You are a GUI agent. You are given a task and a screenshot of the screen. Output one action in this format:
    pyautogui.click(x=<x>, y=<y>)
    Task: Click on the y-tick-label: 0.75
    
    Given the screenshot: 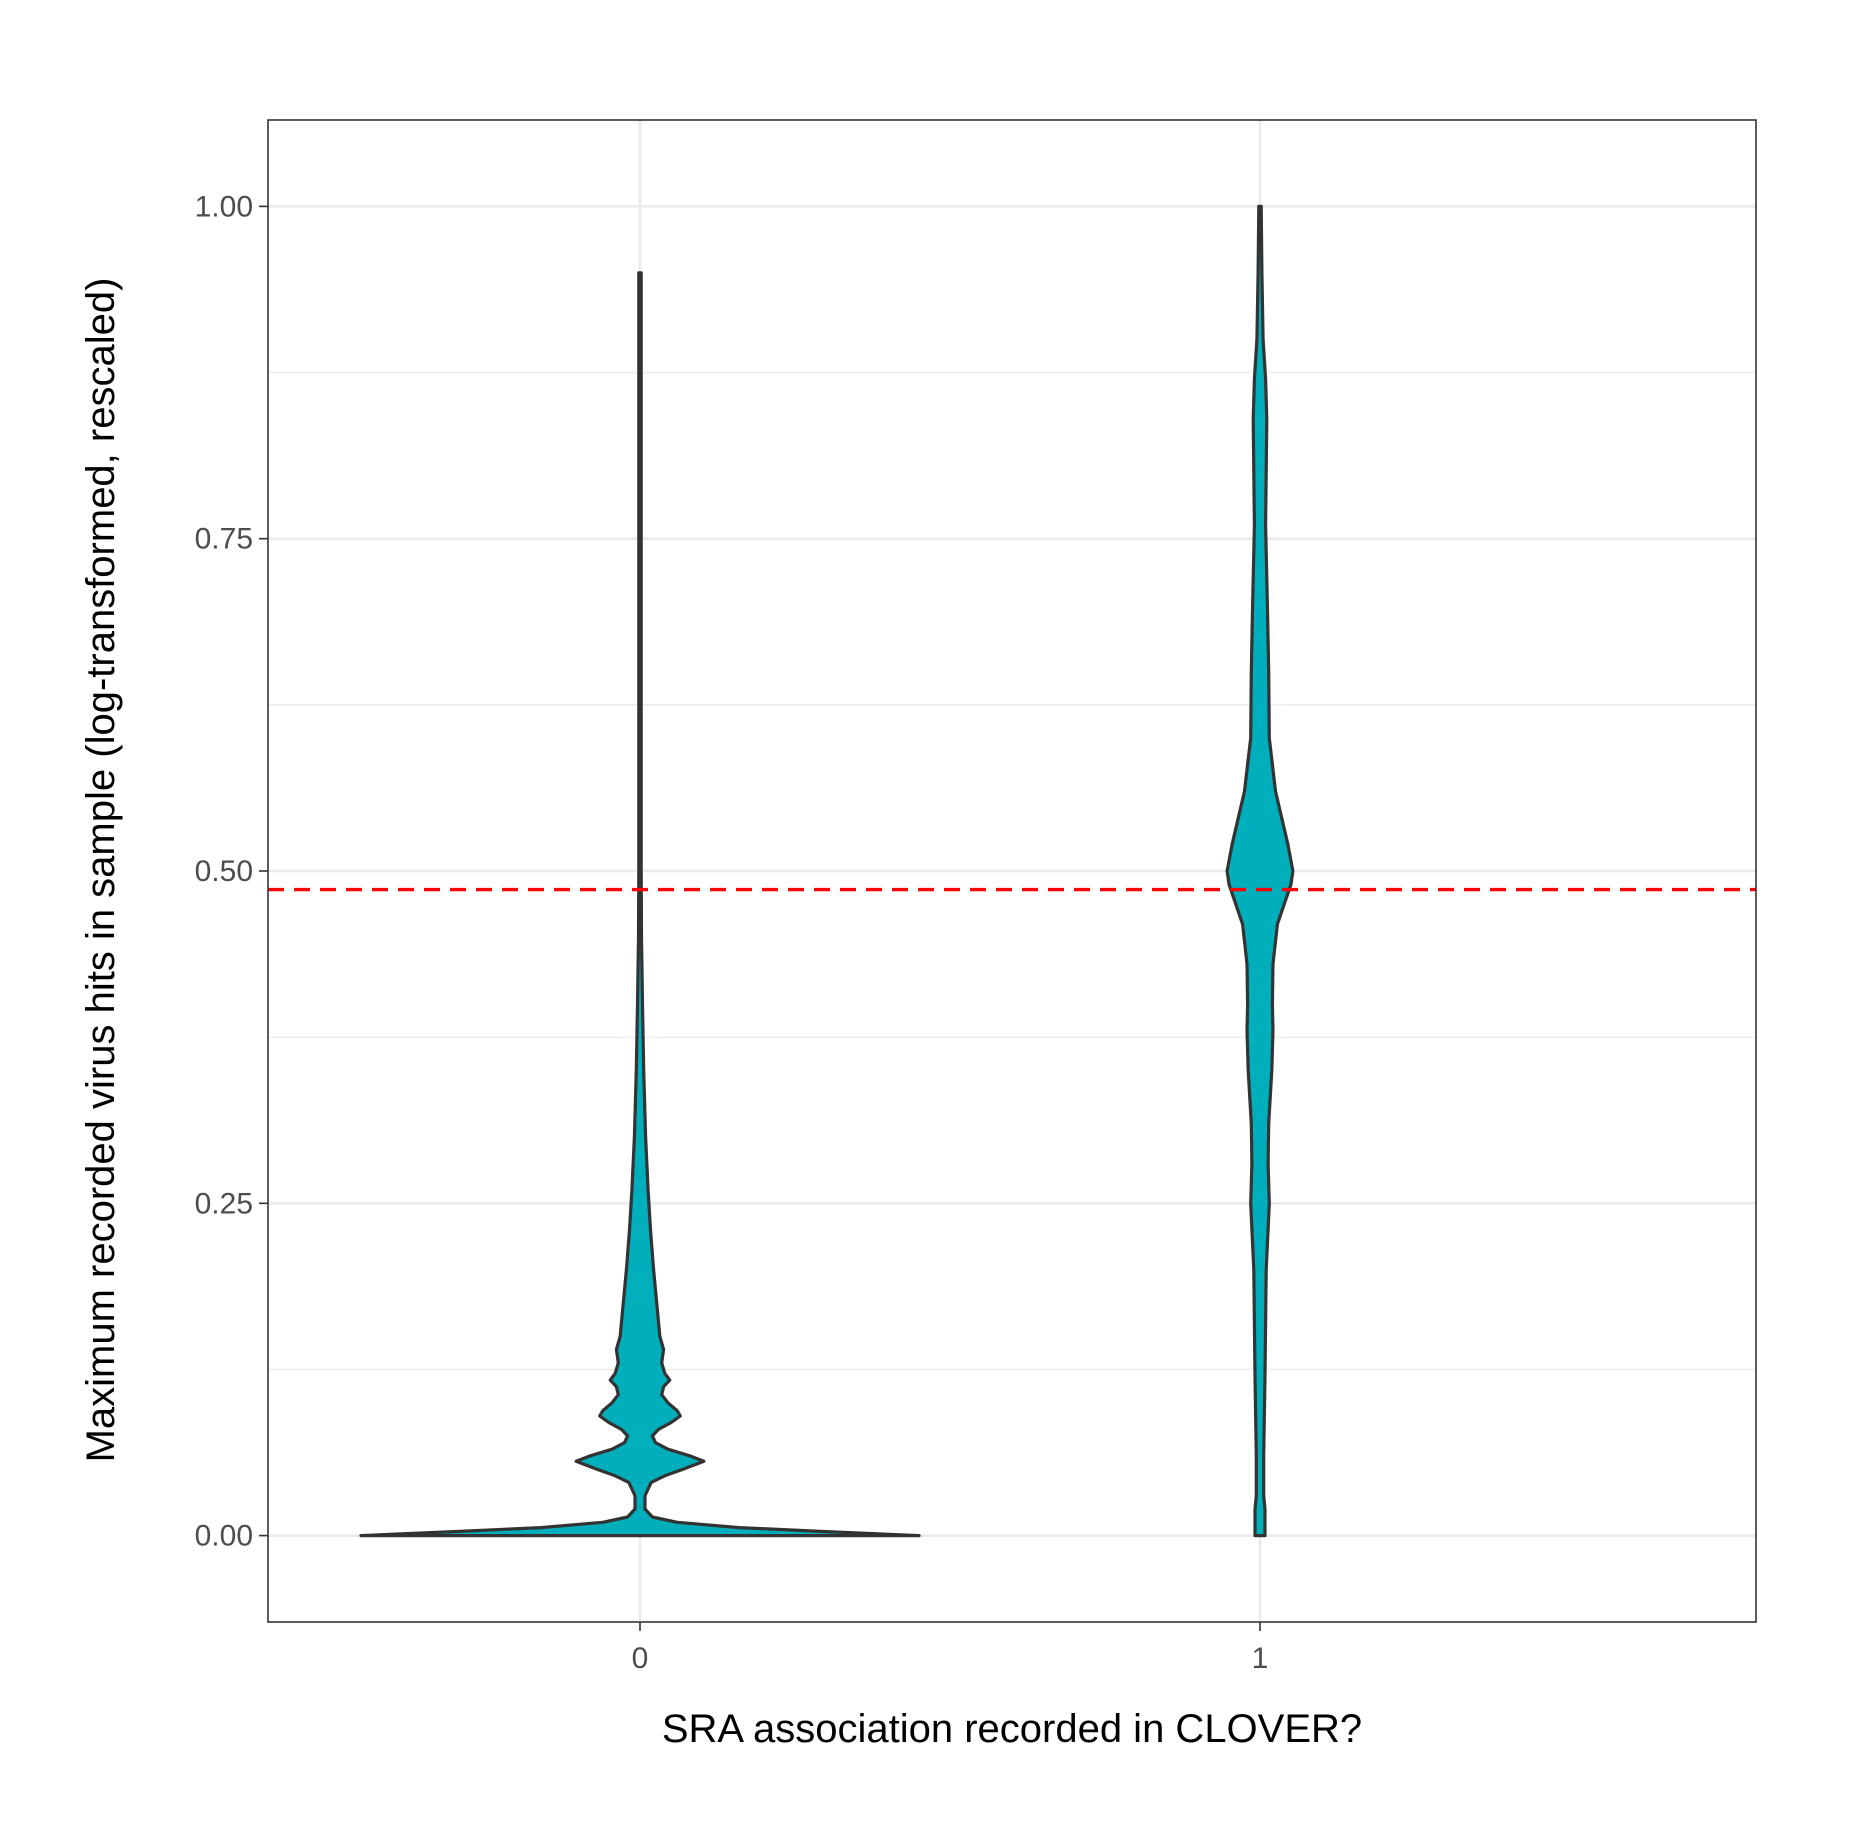 What is the action you would take?
    pyautogui.click(x=224, y=539)
    